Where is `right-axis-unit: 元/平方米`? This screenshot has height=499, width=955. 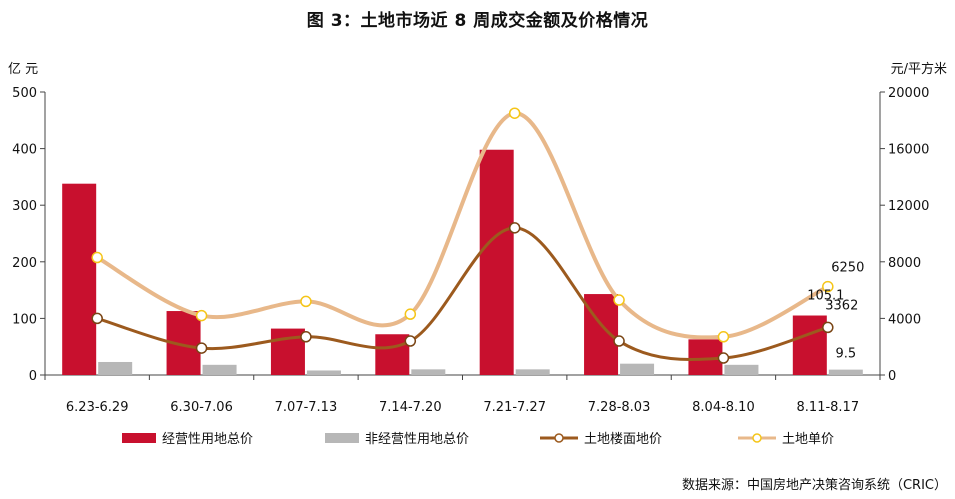 right-axis-unit: 元/平方米 is located at coordinates (918, 69).